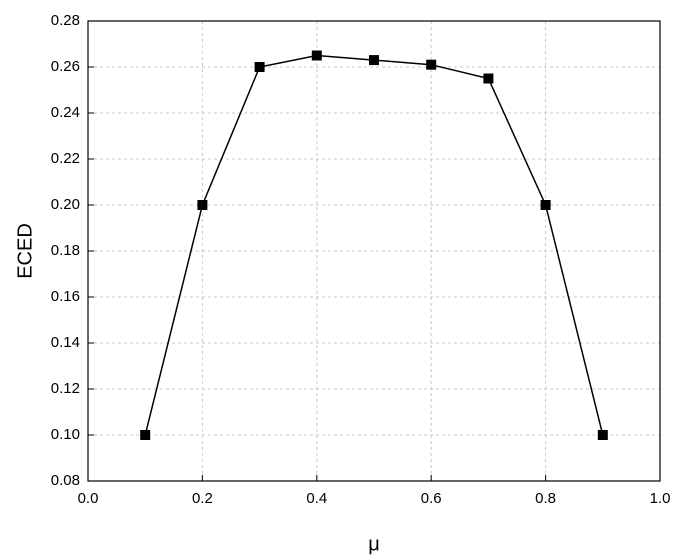  I want to click on x-tick-label: 1.0, so click(660, 498).